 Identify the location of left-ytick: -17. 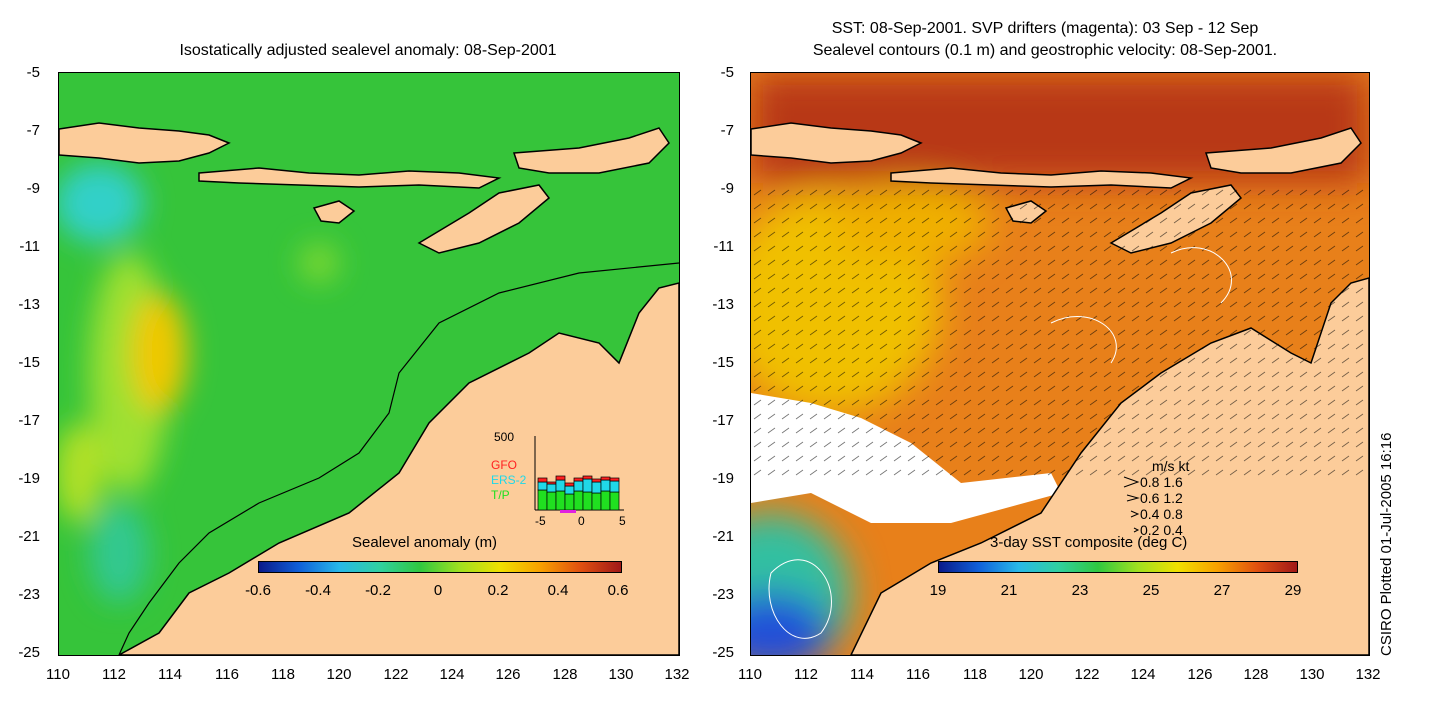
(29, 420).